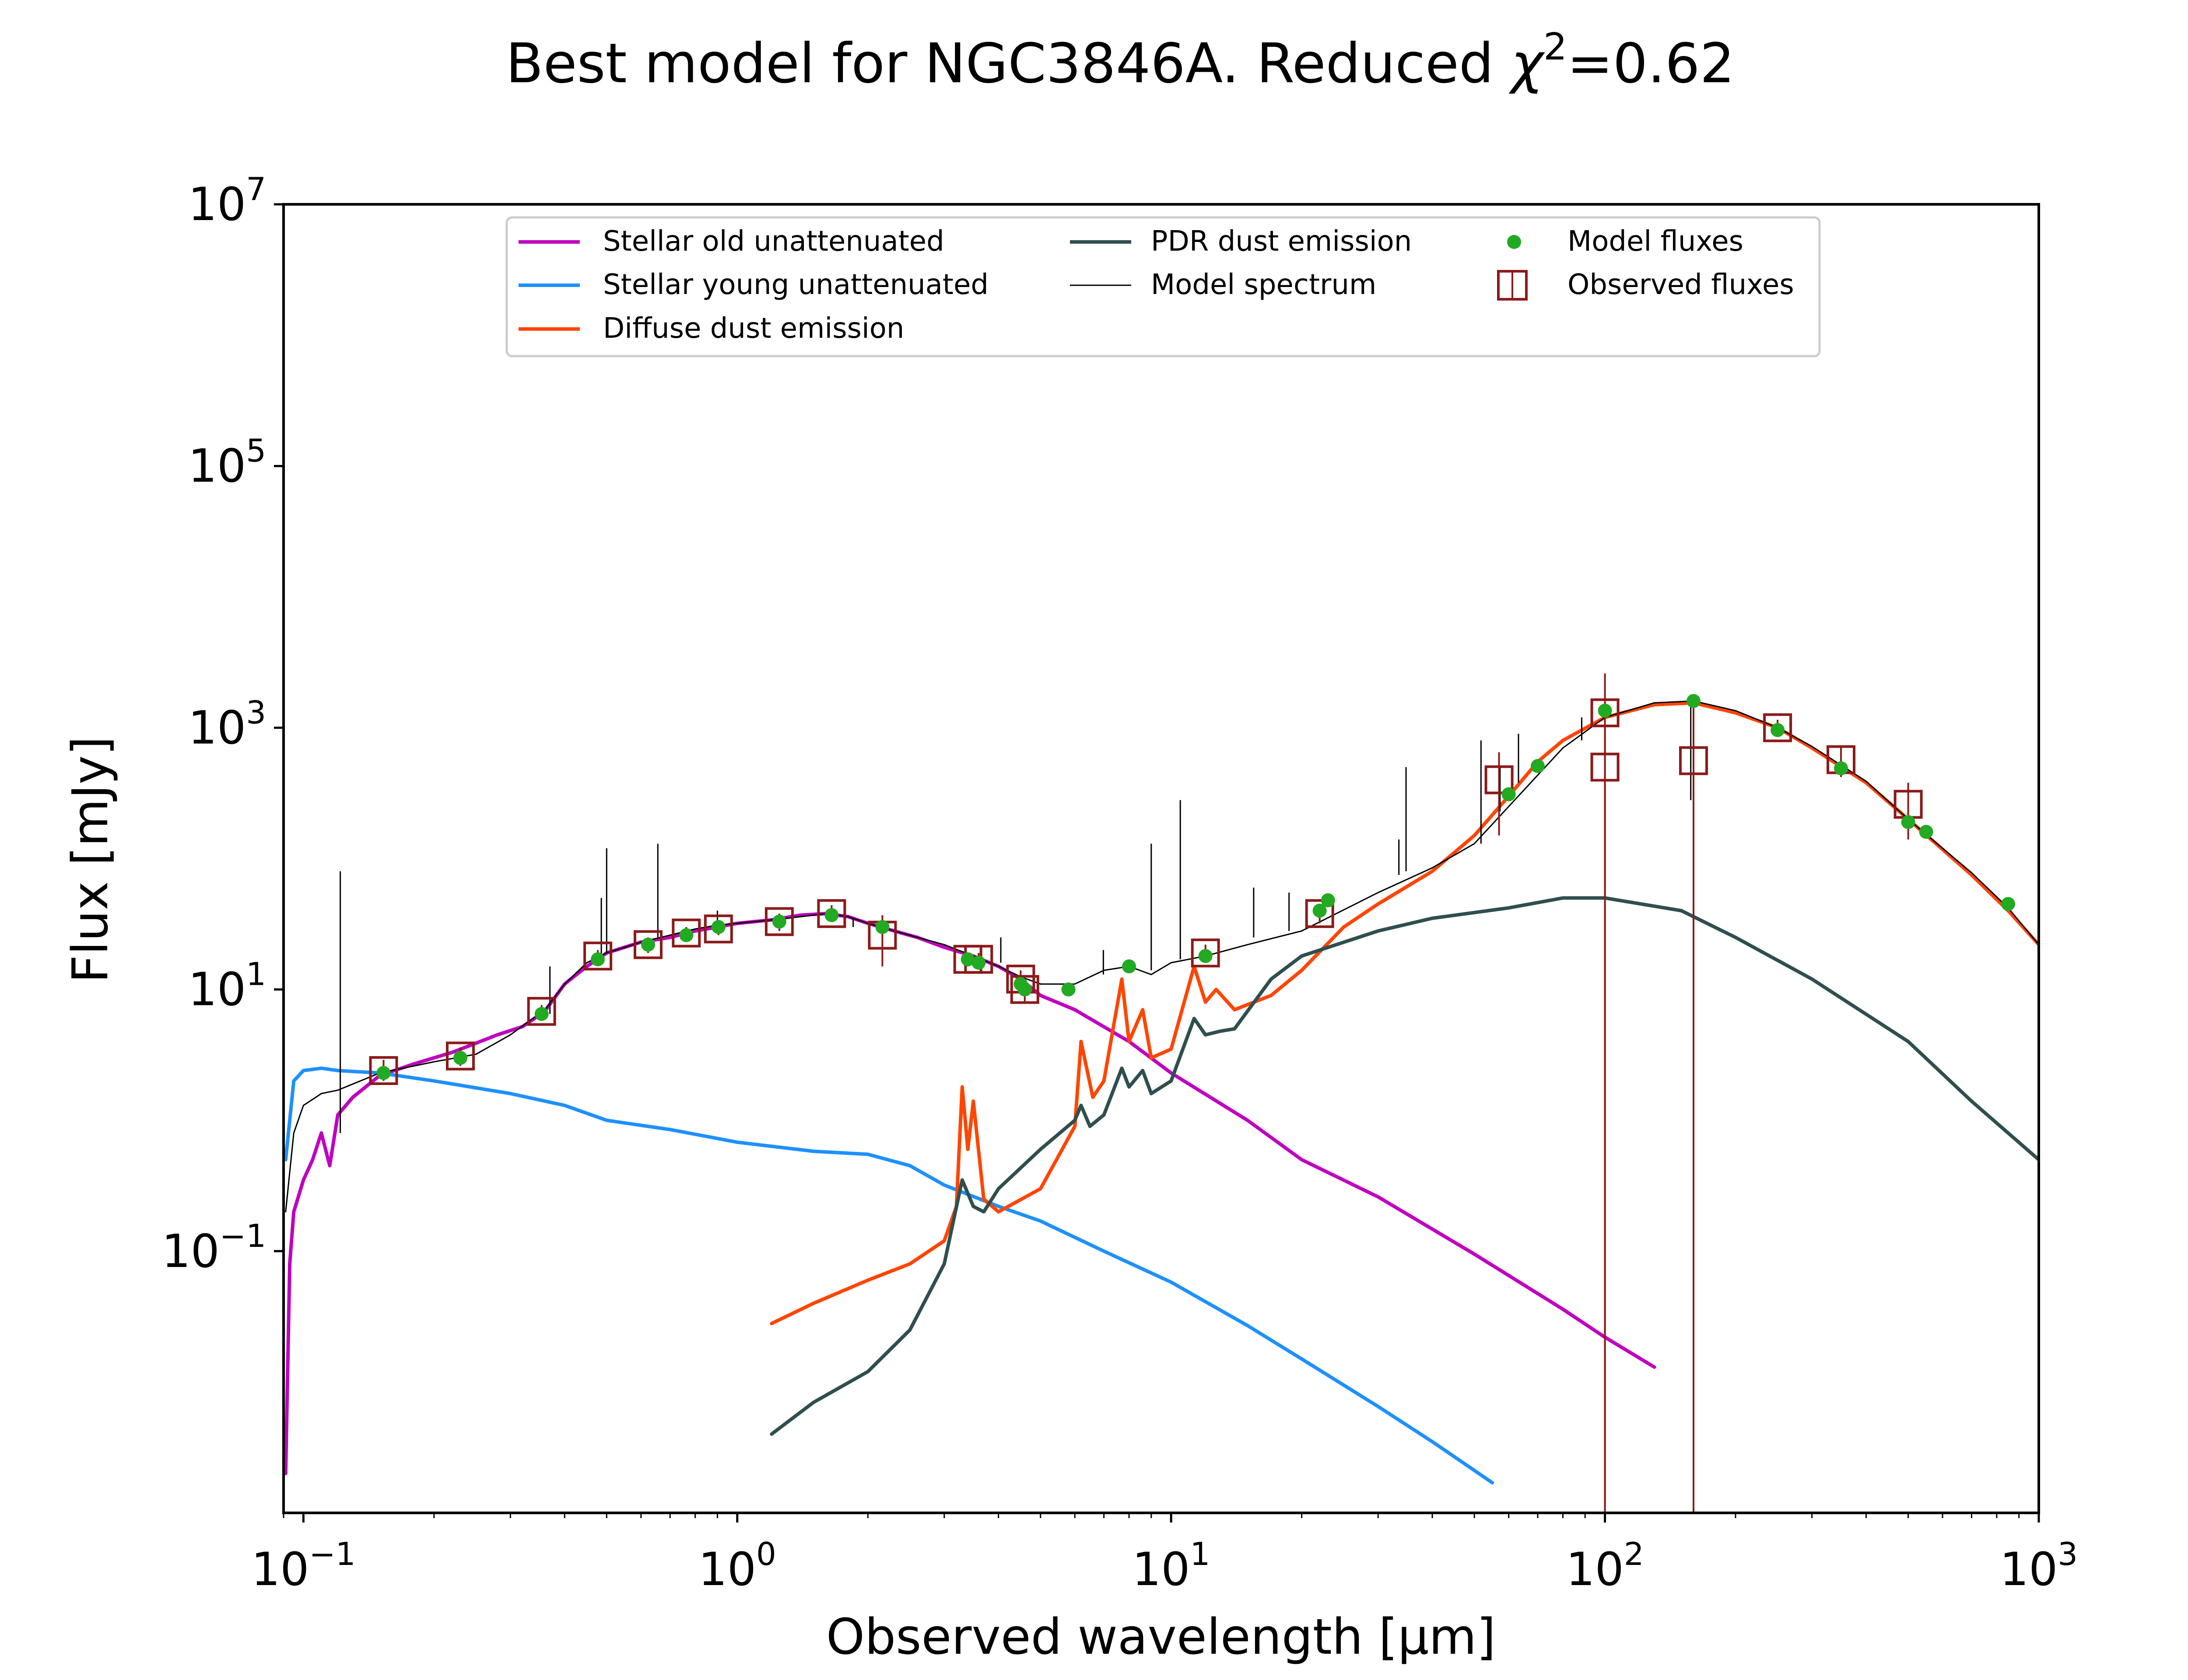 The height and width of the screenshot is (1680, 2188). I want to click on x-tick-label-3: 10², so click(1605, 1566).